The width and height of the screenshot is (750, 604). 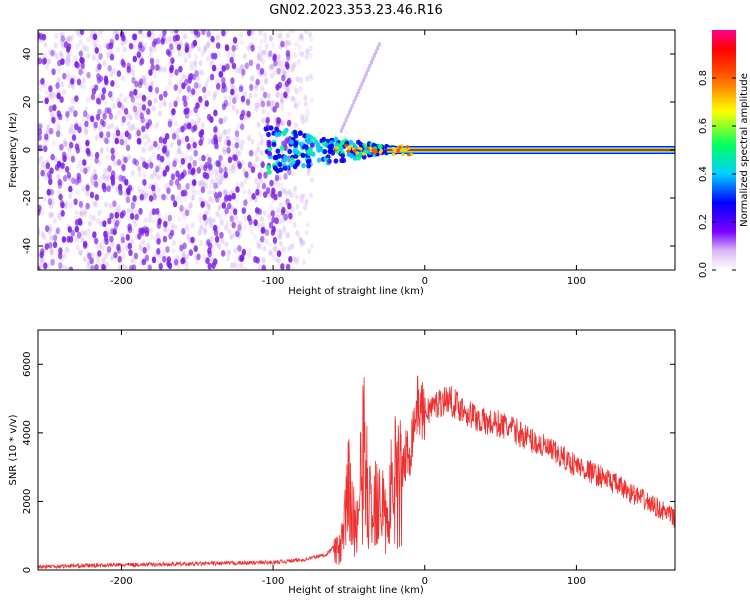 What do you see at coordinates (425, 581) in the screenshot?
I see `x-tick-label: 0` at bounding box center [425, 581].